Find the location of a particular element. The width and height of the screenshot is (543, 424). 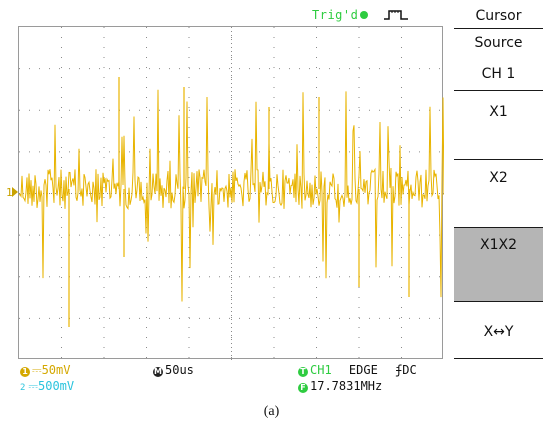

soft-menu: Cursor Source CH 1 X1 X2 X1X2 X↔Y is located at coordinates (498, 179).